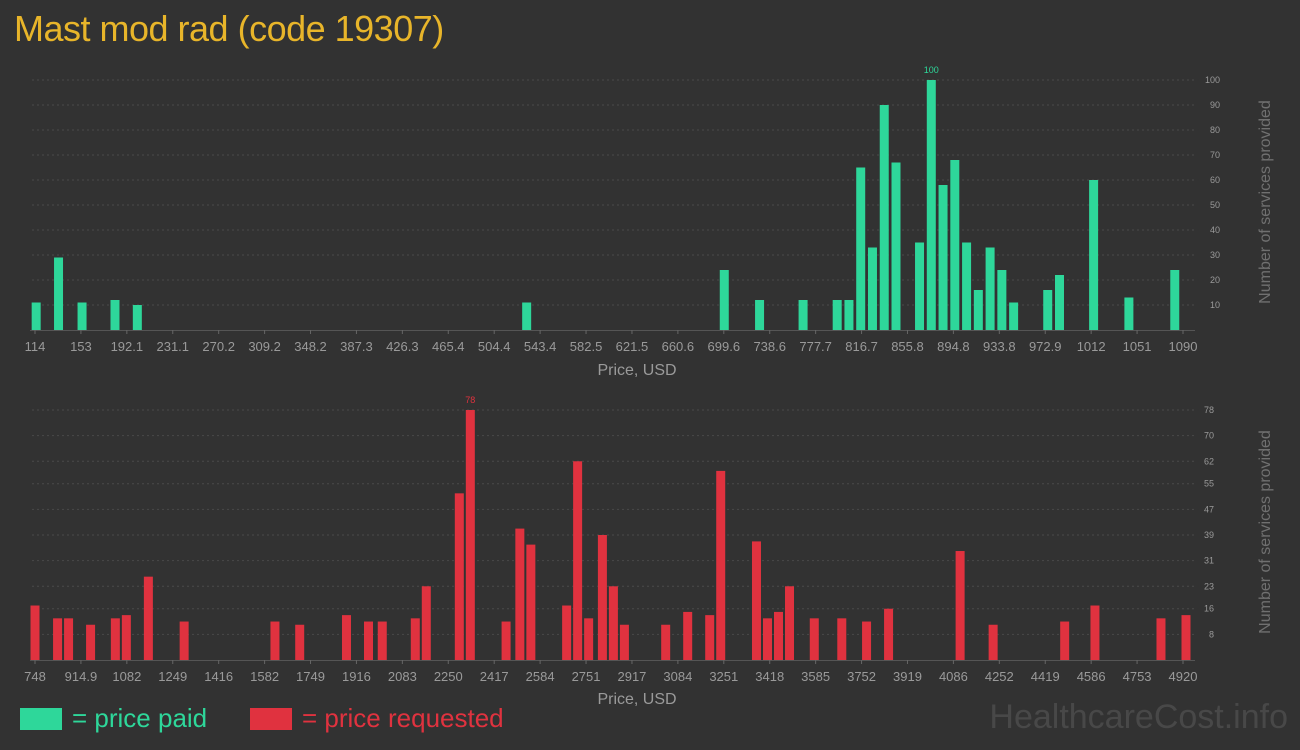 Image resolution: width=1300 pixels, height=750 pixels. I want to click on x-tick-label: 3919, so click(907, 676).